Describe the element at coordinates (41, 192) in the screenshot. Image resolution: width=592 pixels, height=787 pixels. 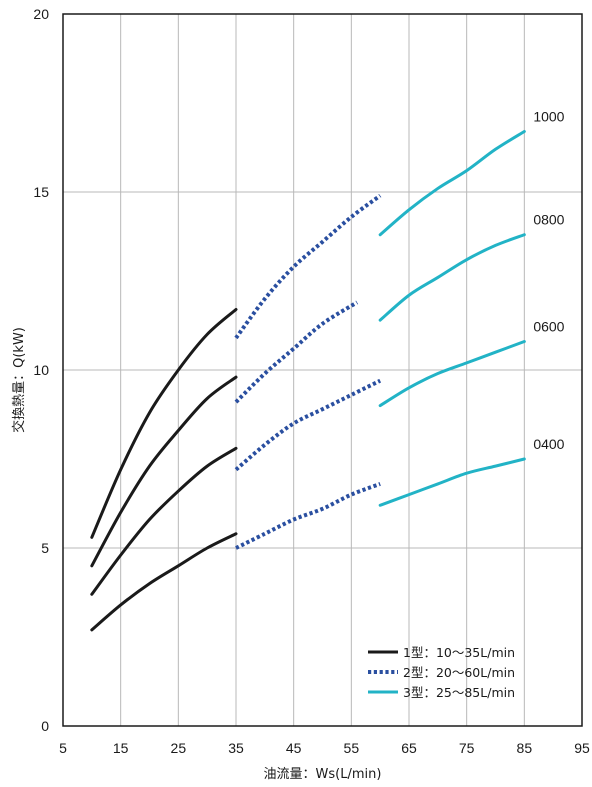
I see `y-tick-label: 15` at that location.